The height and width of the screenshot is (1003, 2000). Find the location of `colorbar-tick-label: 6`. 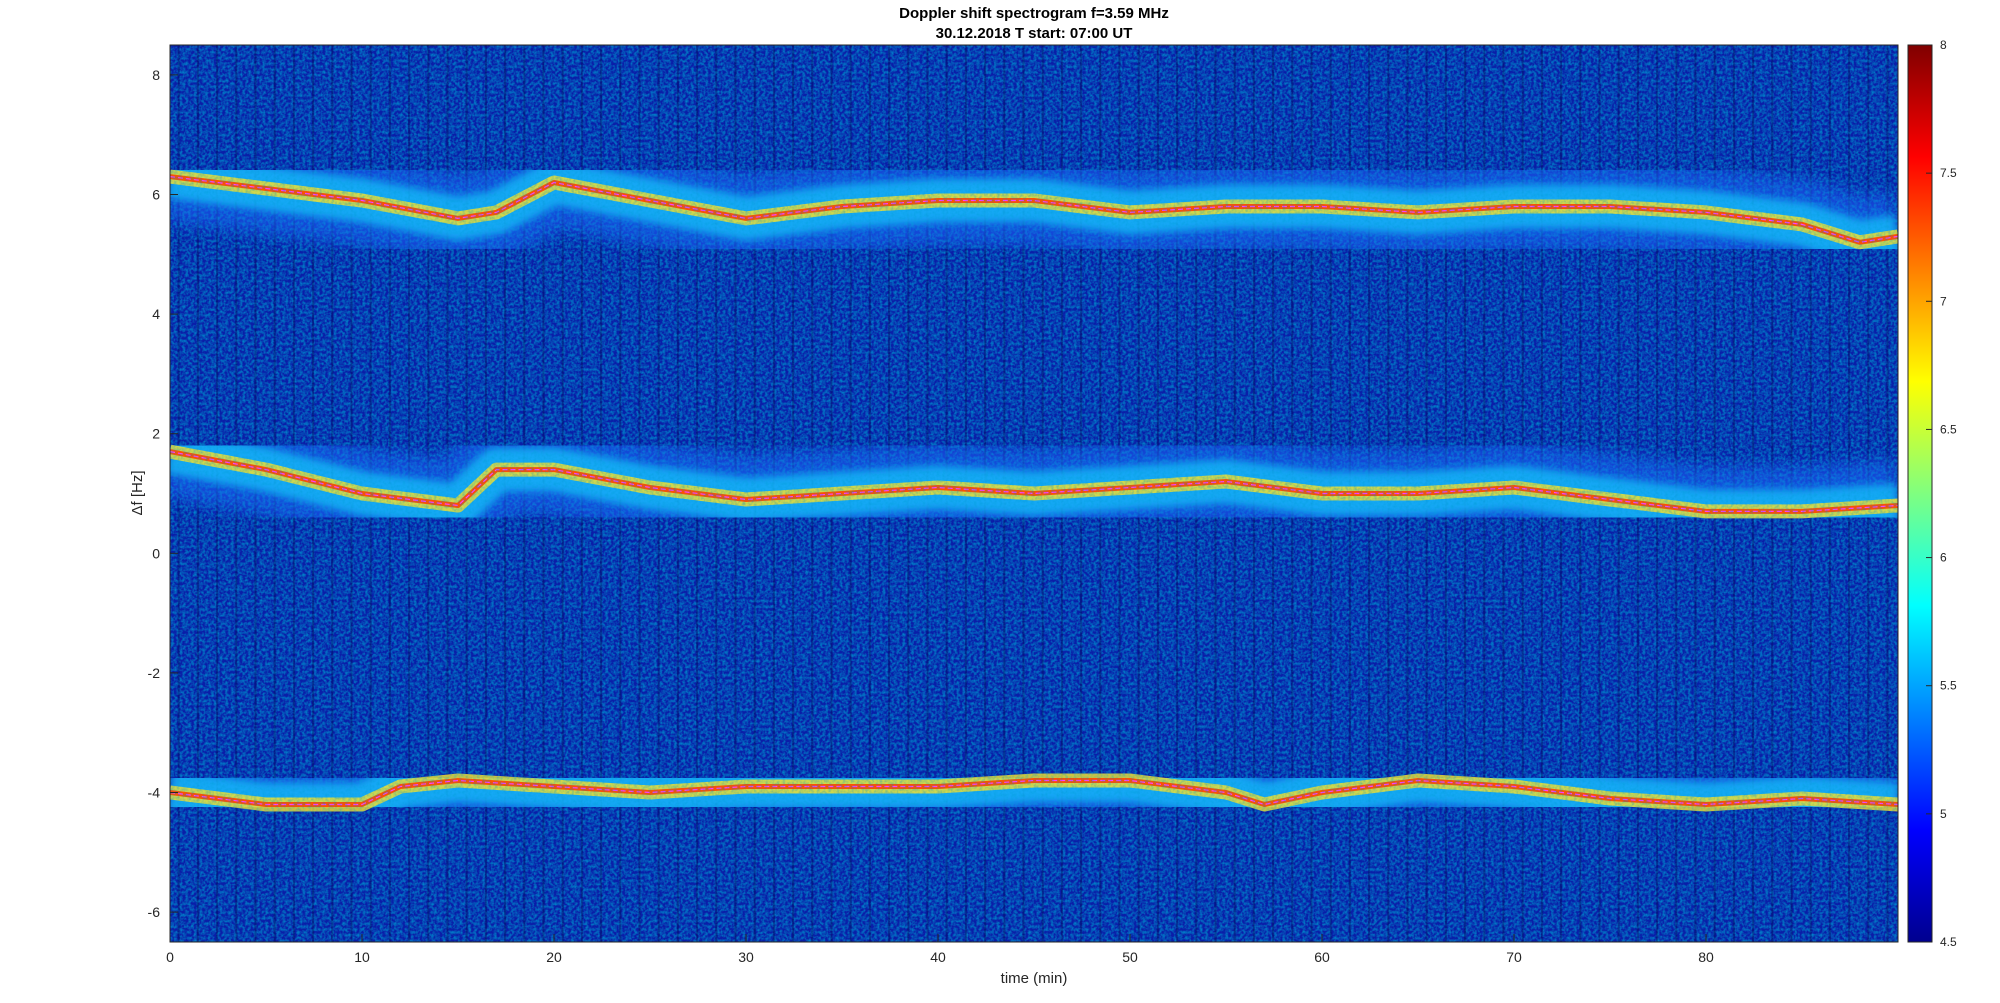

colorbar-tick-label: 6 is located at coordinates (1943, 558).